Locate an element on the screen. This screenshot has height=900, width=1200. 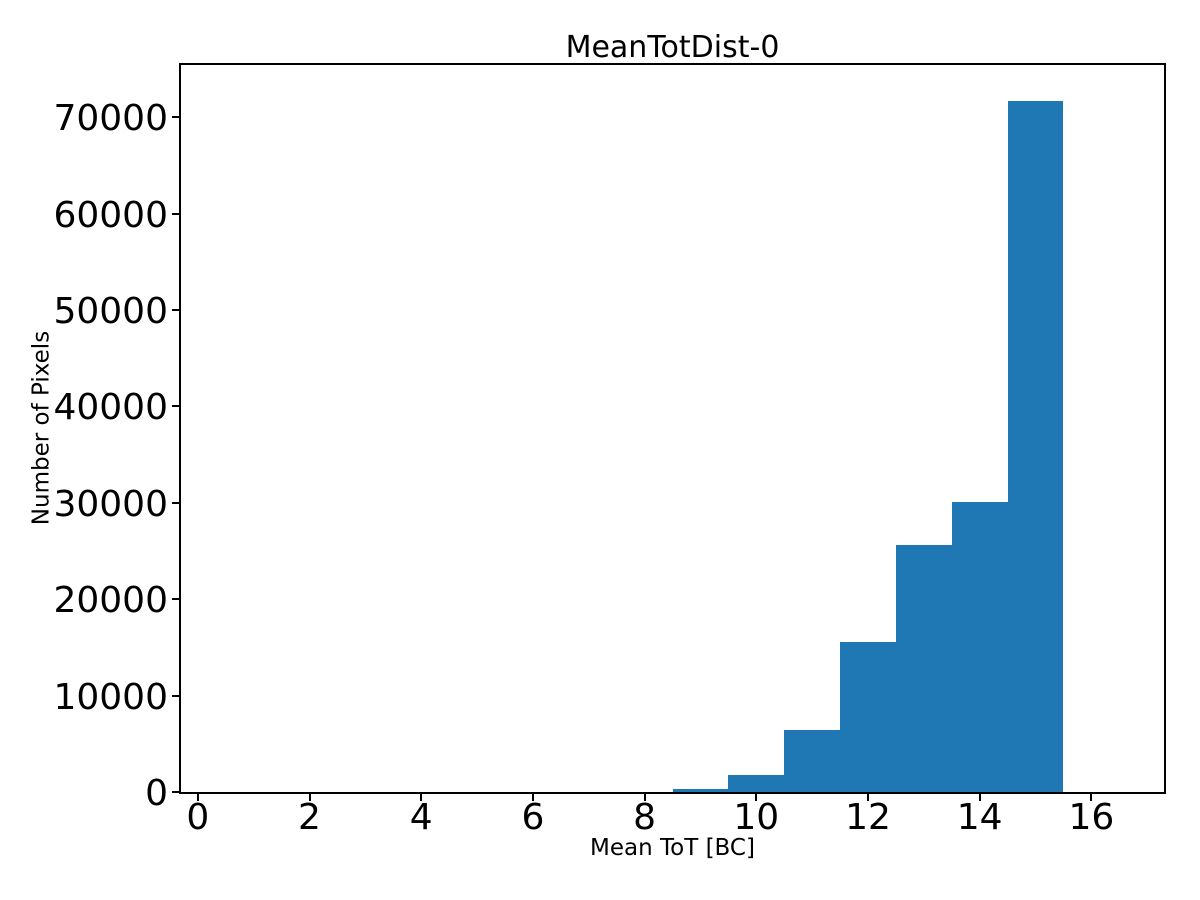
x-tick-label: 16 is located at coordinates (1091, 817).